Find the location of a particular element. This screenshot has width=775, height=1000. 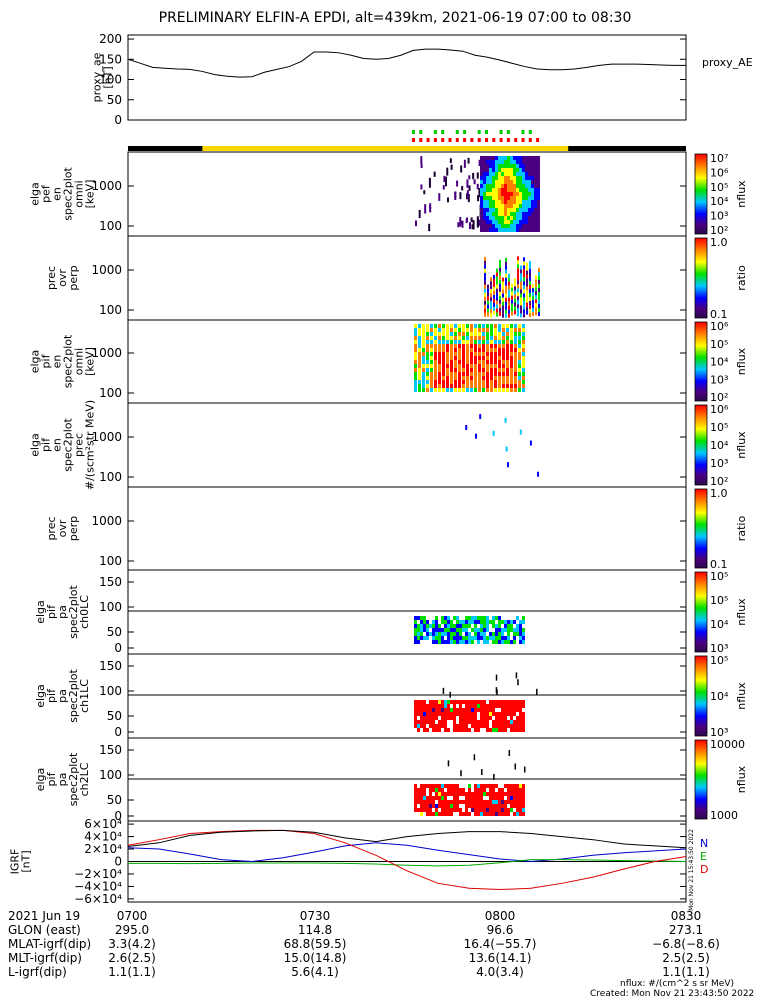

elga-pif-pa-spec2plot-ch1LC-spectrogram-cells is located at coordinates (476, 702).